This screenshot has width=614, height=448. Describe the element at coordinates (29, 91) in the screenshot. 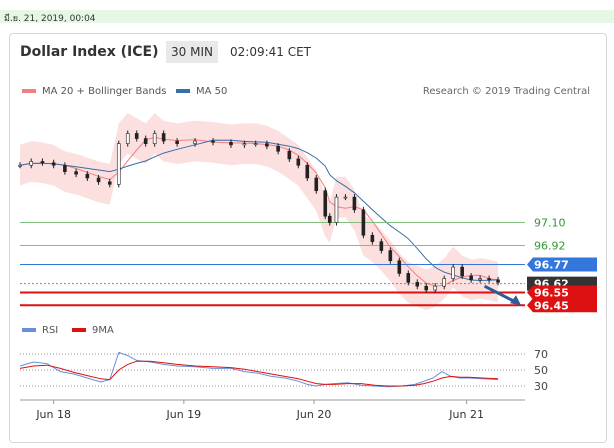

I see `legend-swatch-ma20` at that location.